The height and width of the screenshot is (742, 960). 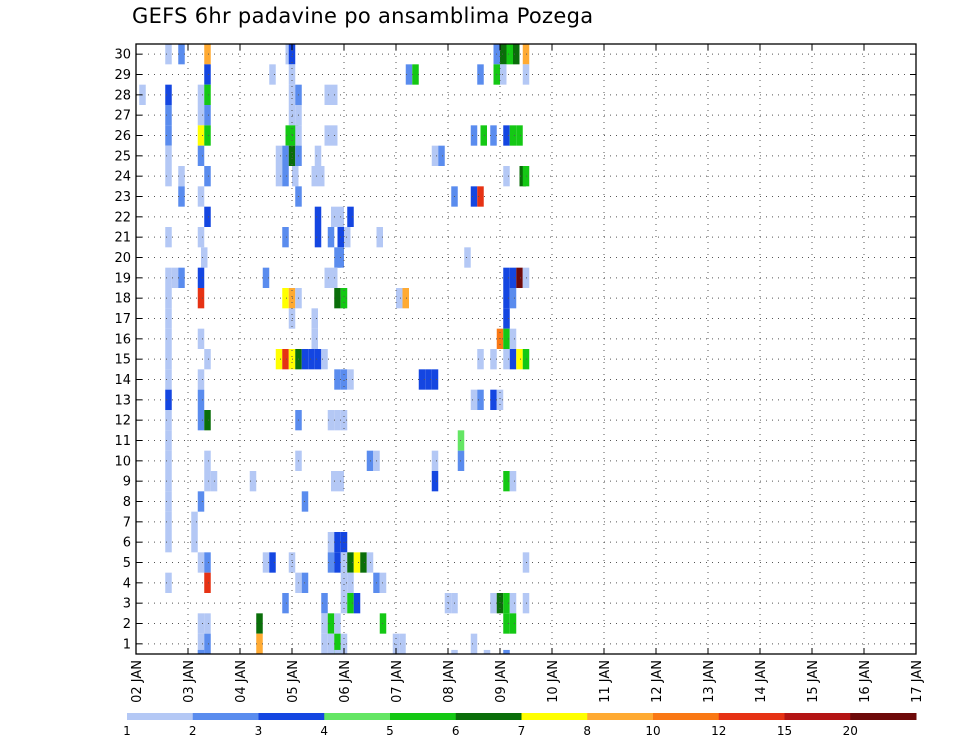 What do you see at coordinates (122, 217) in the screenshot?
I see `y-tick-label: 22` at bounding box center [122, 217].